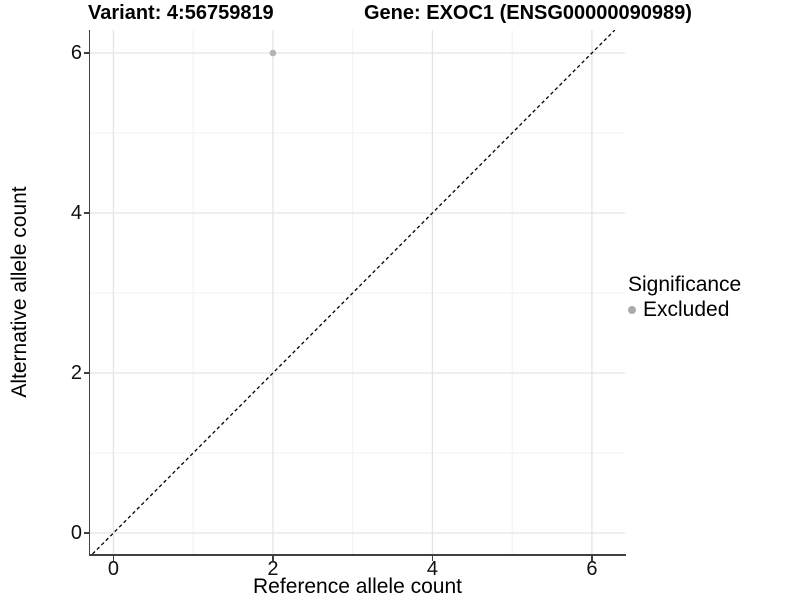  What do you see at coordinates (273, 569) in the screenshot?
I see `x-tick-label: 2` at bounding box center [273, 569].